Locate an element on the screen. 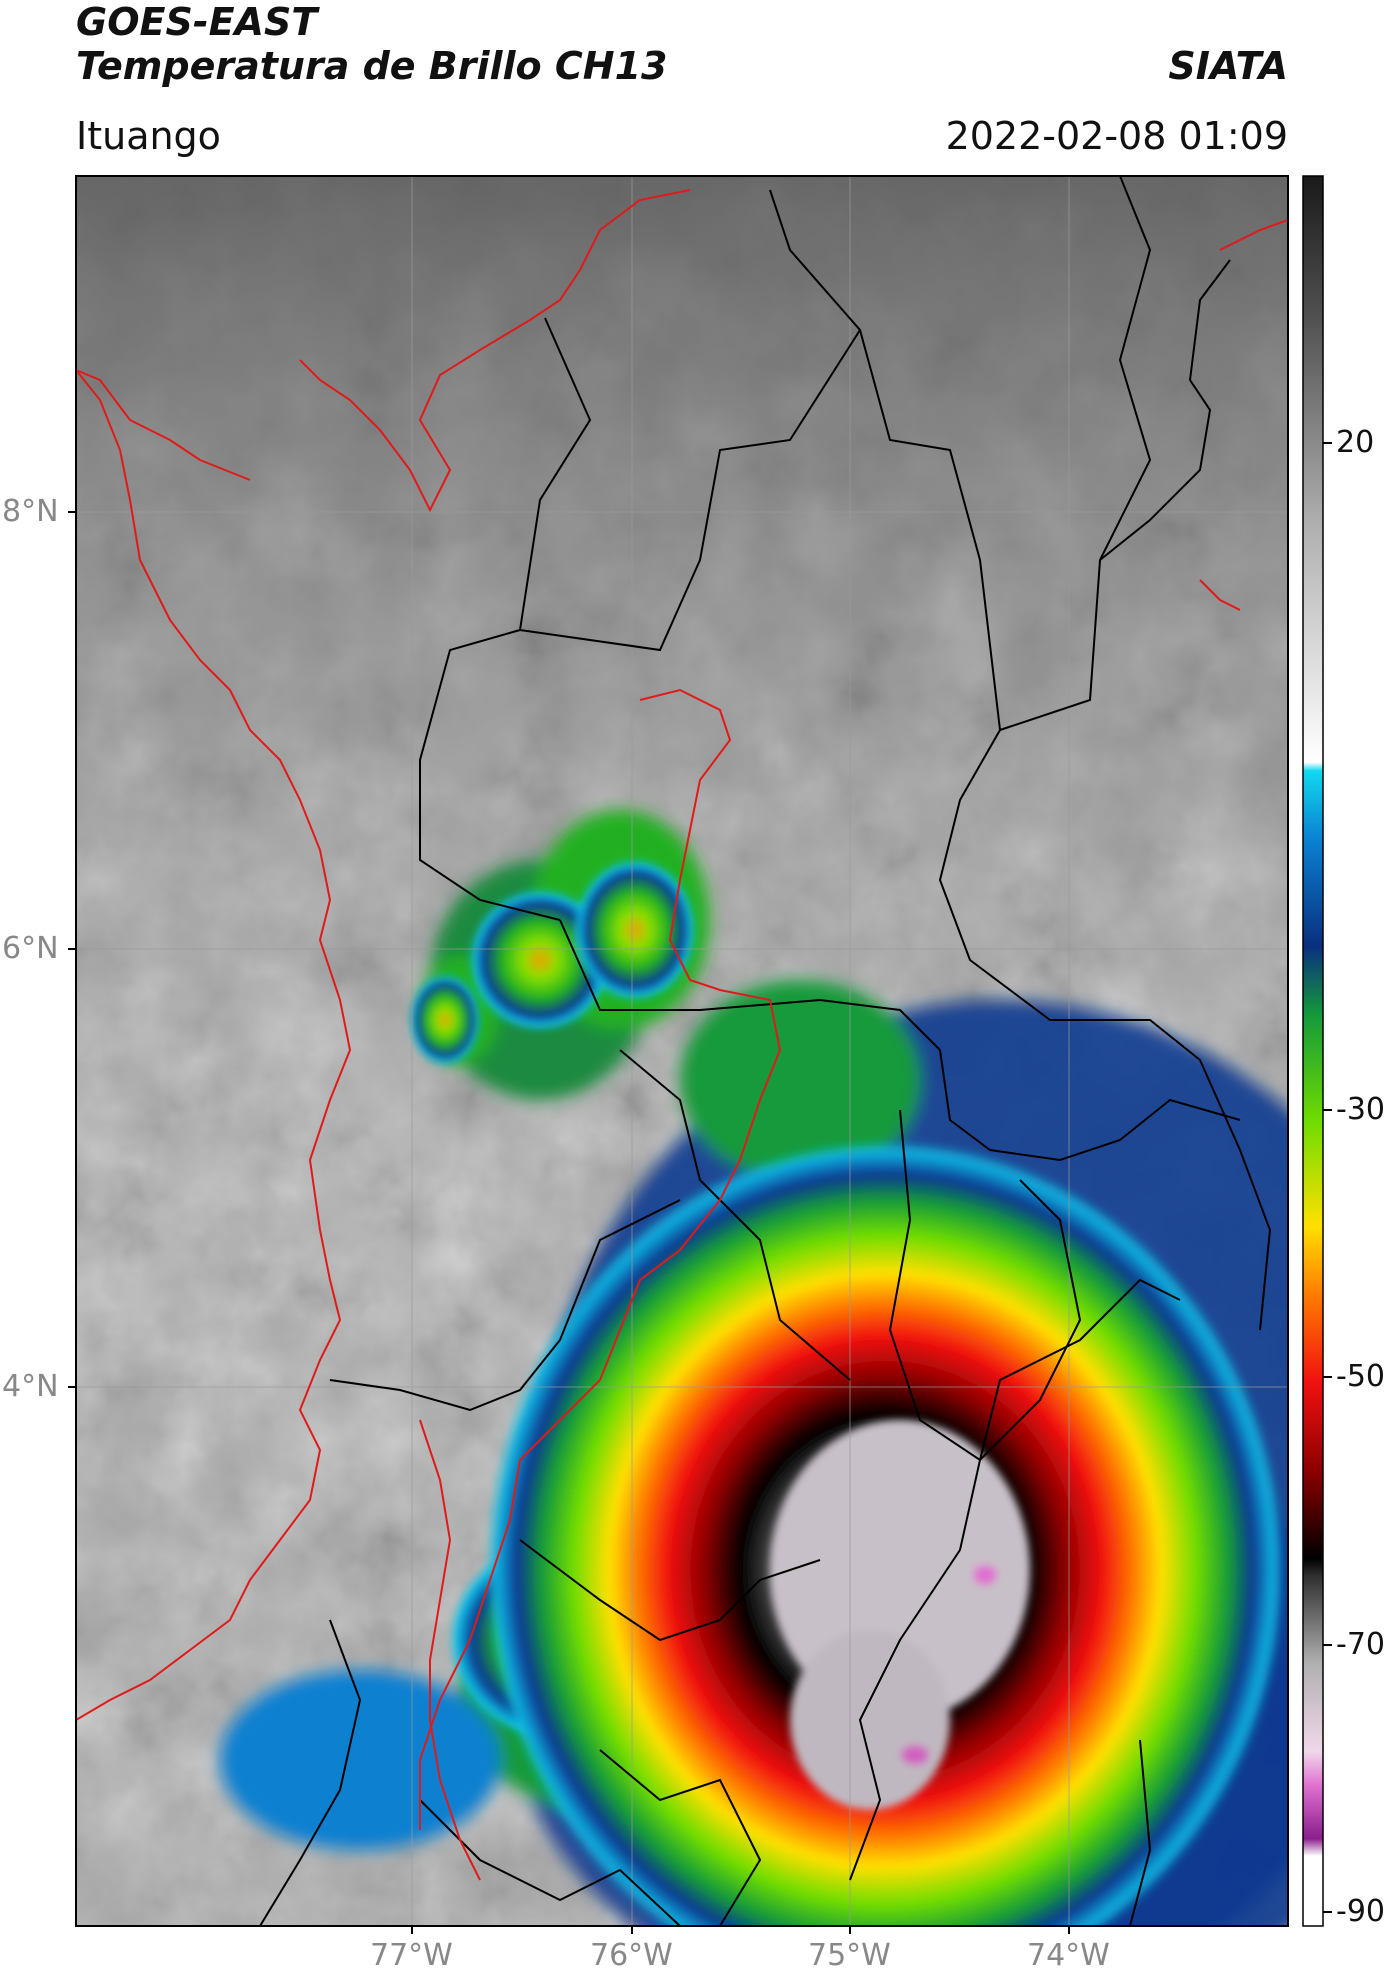  agency-label: SIATA is located at coordinates (1228, 66).